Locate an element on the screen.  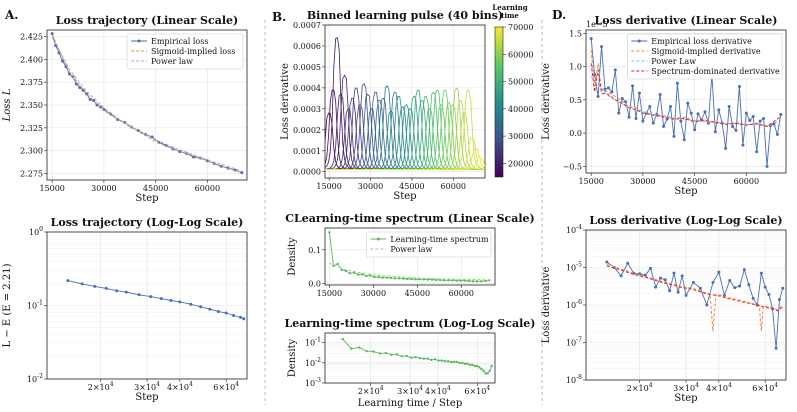
tick-label: 0.5 is located at coordinates (575, 100).